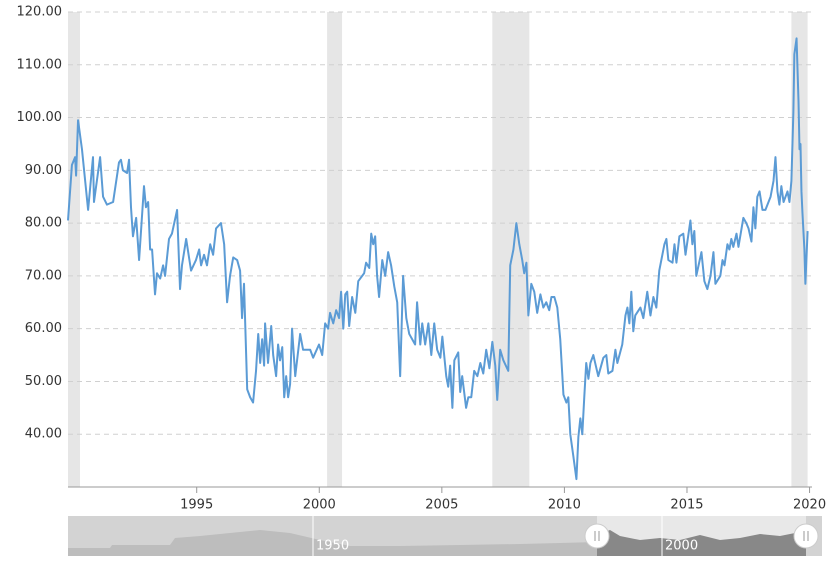 This screenshot has width=840, height=569. What do you see at coordinates (441, 505) in the screenshot?
I see `x-tick-label: 2005` at bounding box center [441, 505].